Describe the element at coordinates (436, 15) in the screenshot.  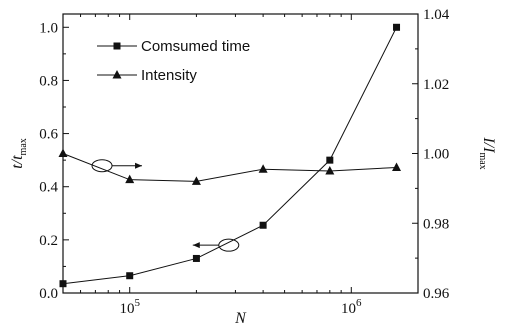
I see `y-right-tick-label: 1.04` at that location.